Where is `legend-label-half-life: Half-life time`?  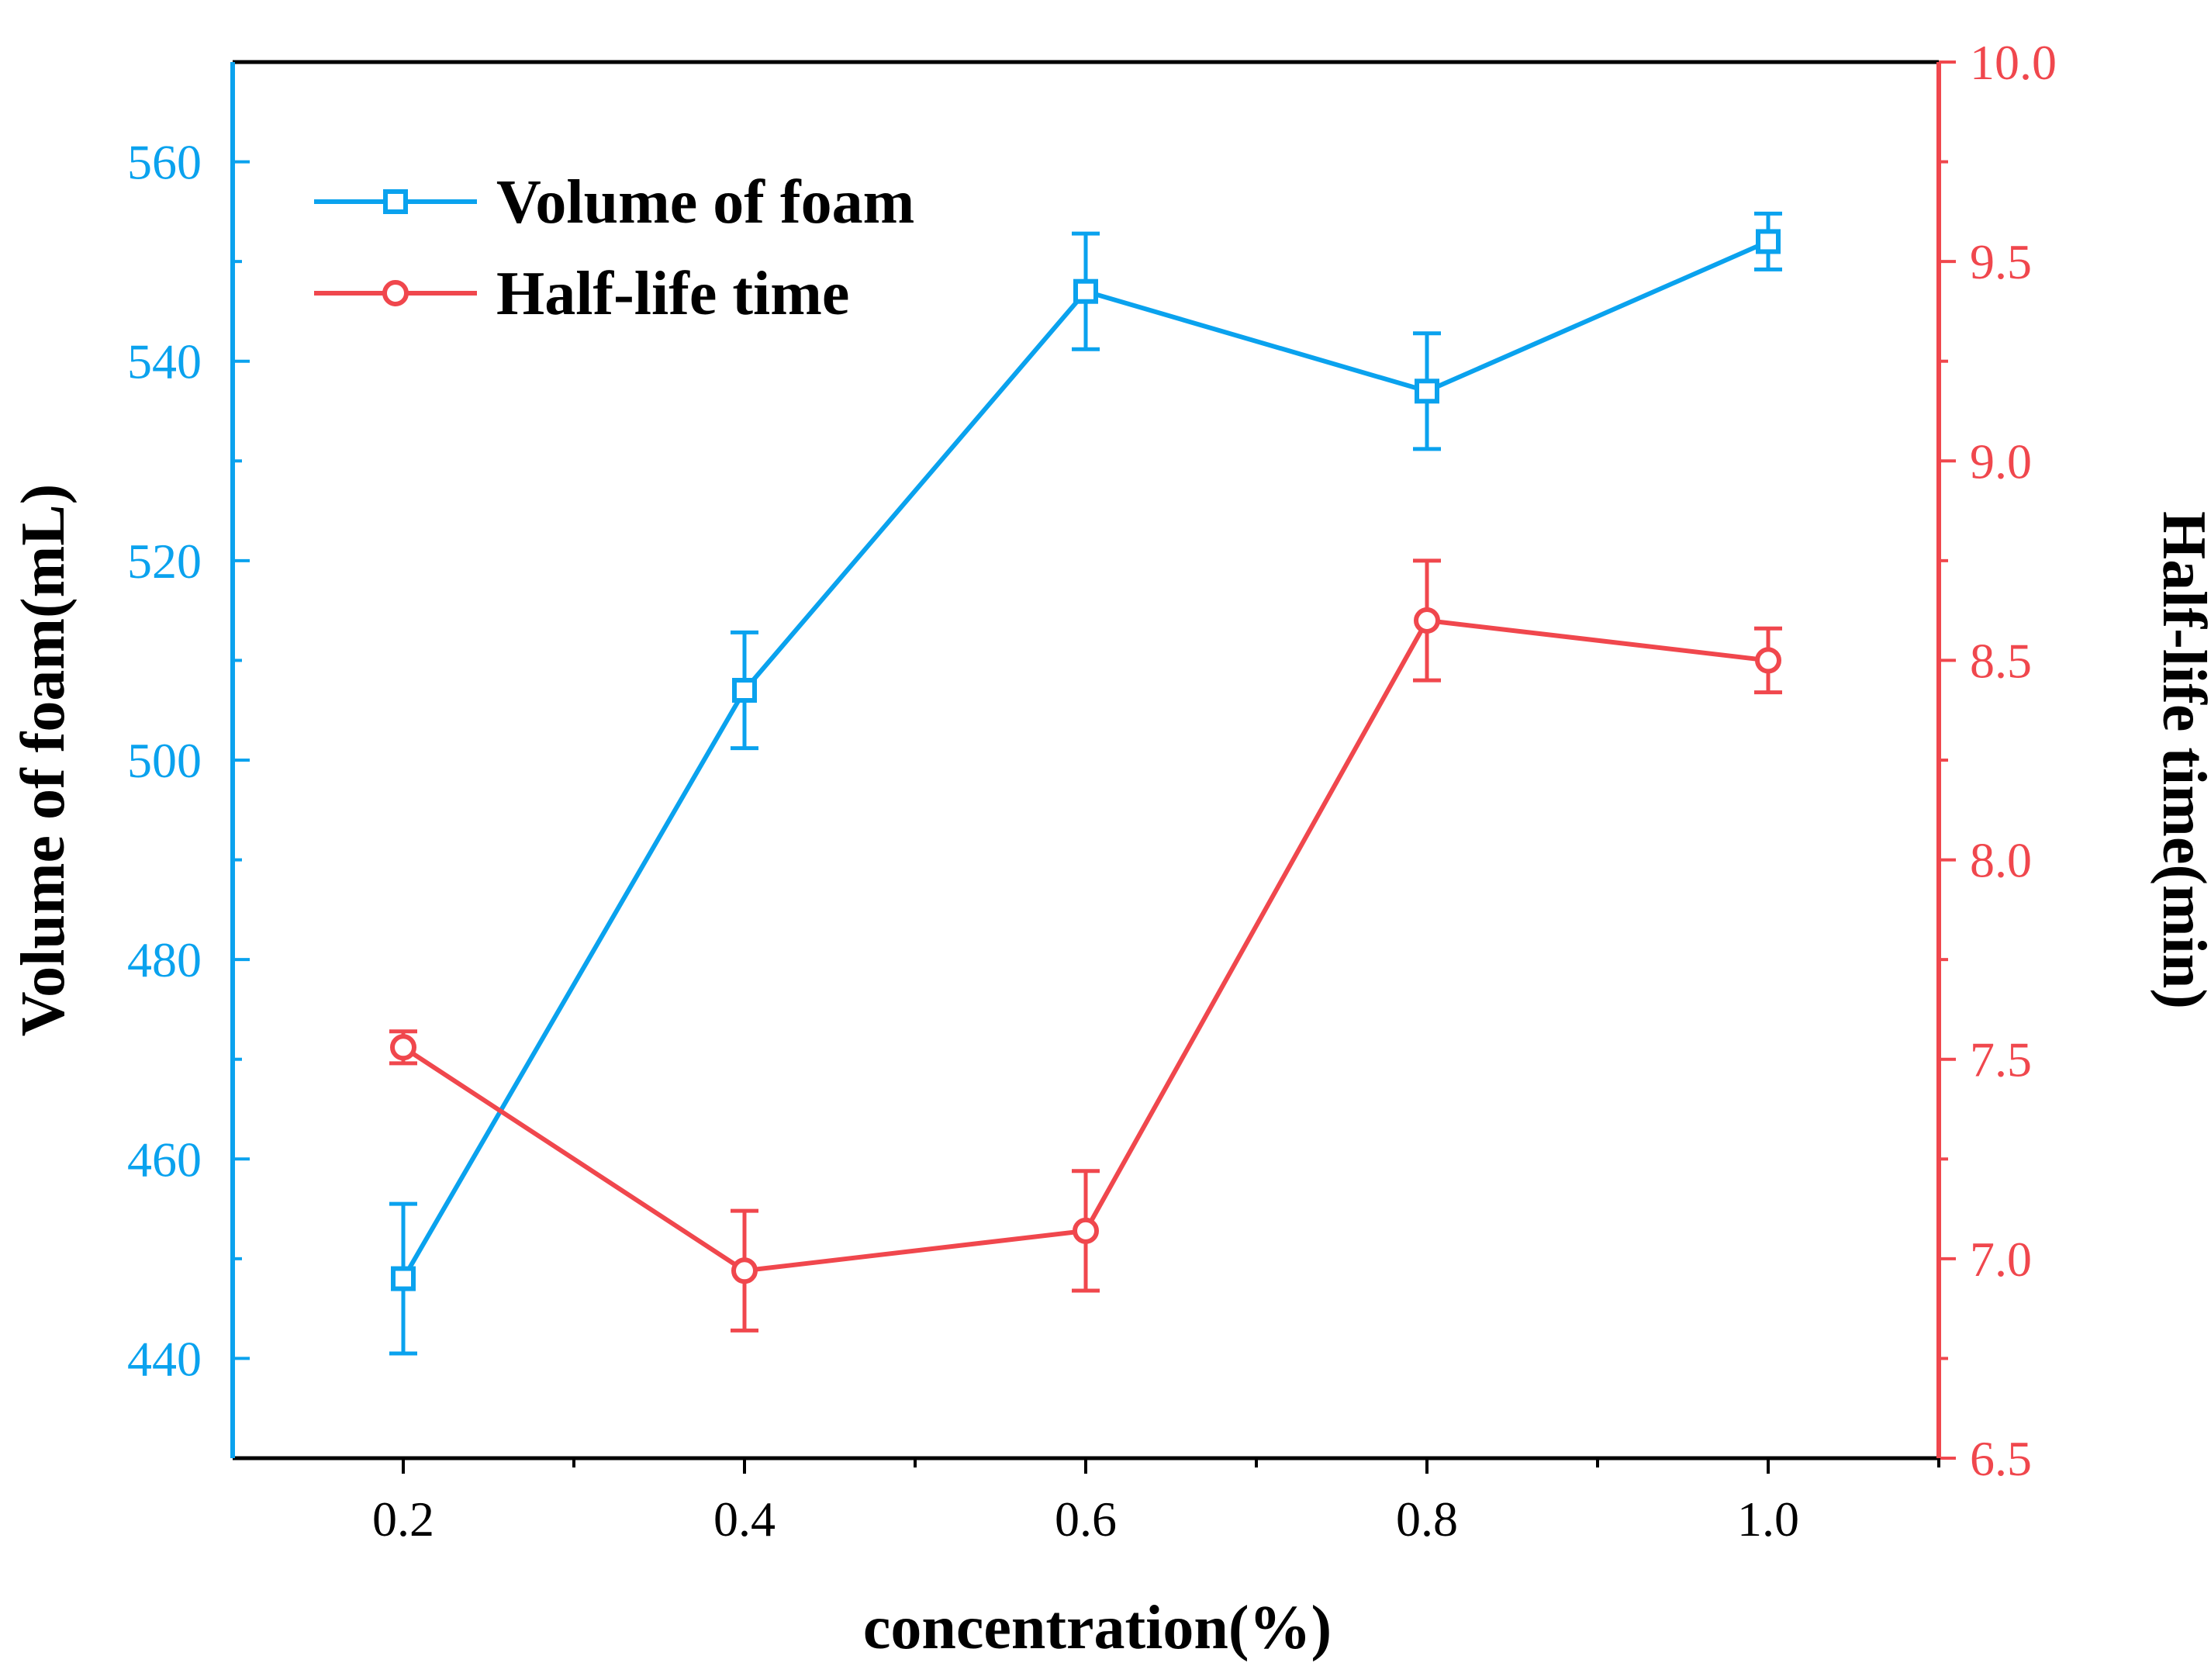
legend-label-half-life: Half-life time is located at coordinates (672, 294).